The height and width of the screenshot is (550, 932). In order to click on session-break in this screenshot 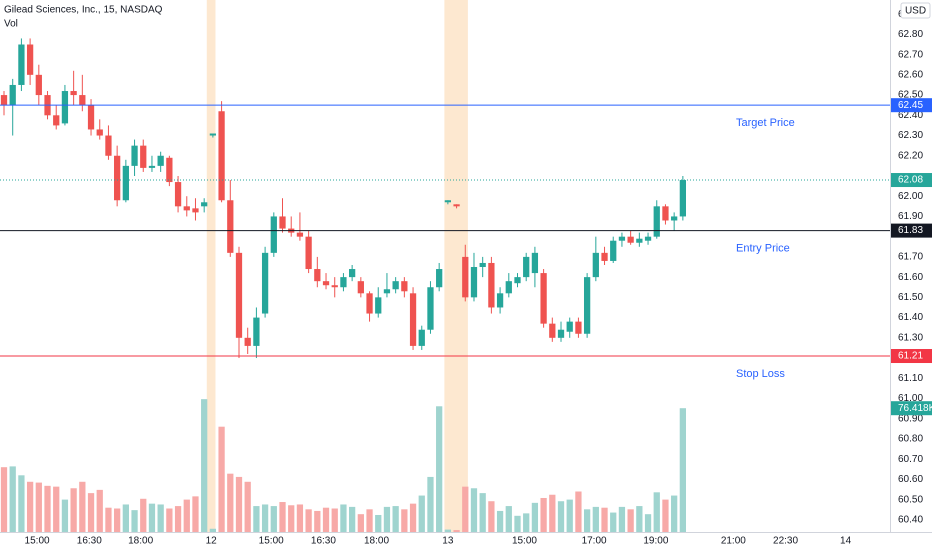, I will do `click(211, 266)`.